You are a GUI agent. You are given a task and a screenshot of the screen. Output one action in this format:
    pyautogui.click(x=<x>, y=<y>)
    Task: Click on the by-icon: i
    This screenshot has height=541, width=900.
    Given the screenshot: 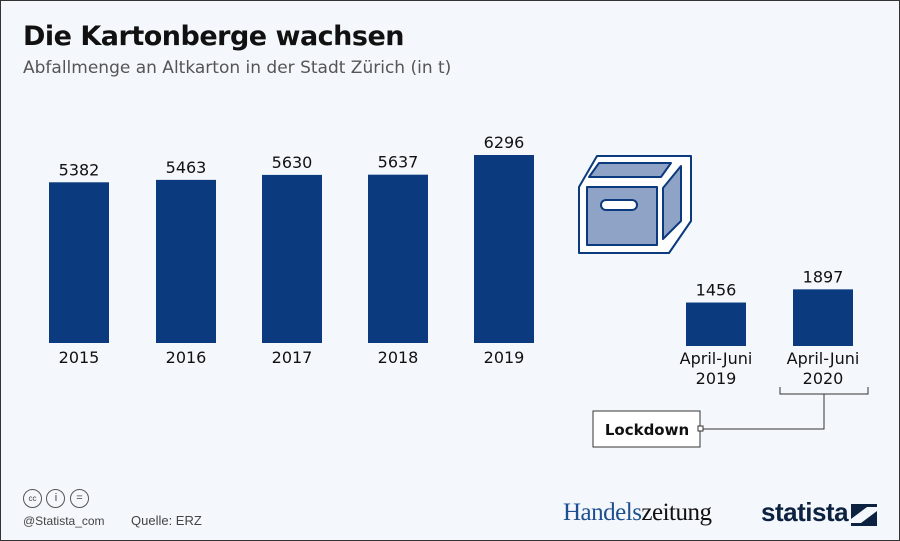 What is the action you would take?
    pyautogui.click(x=56, y=498)
    